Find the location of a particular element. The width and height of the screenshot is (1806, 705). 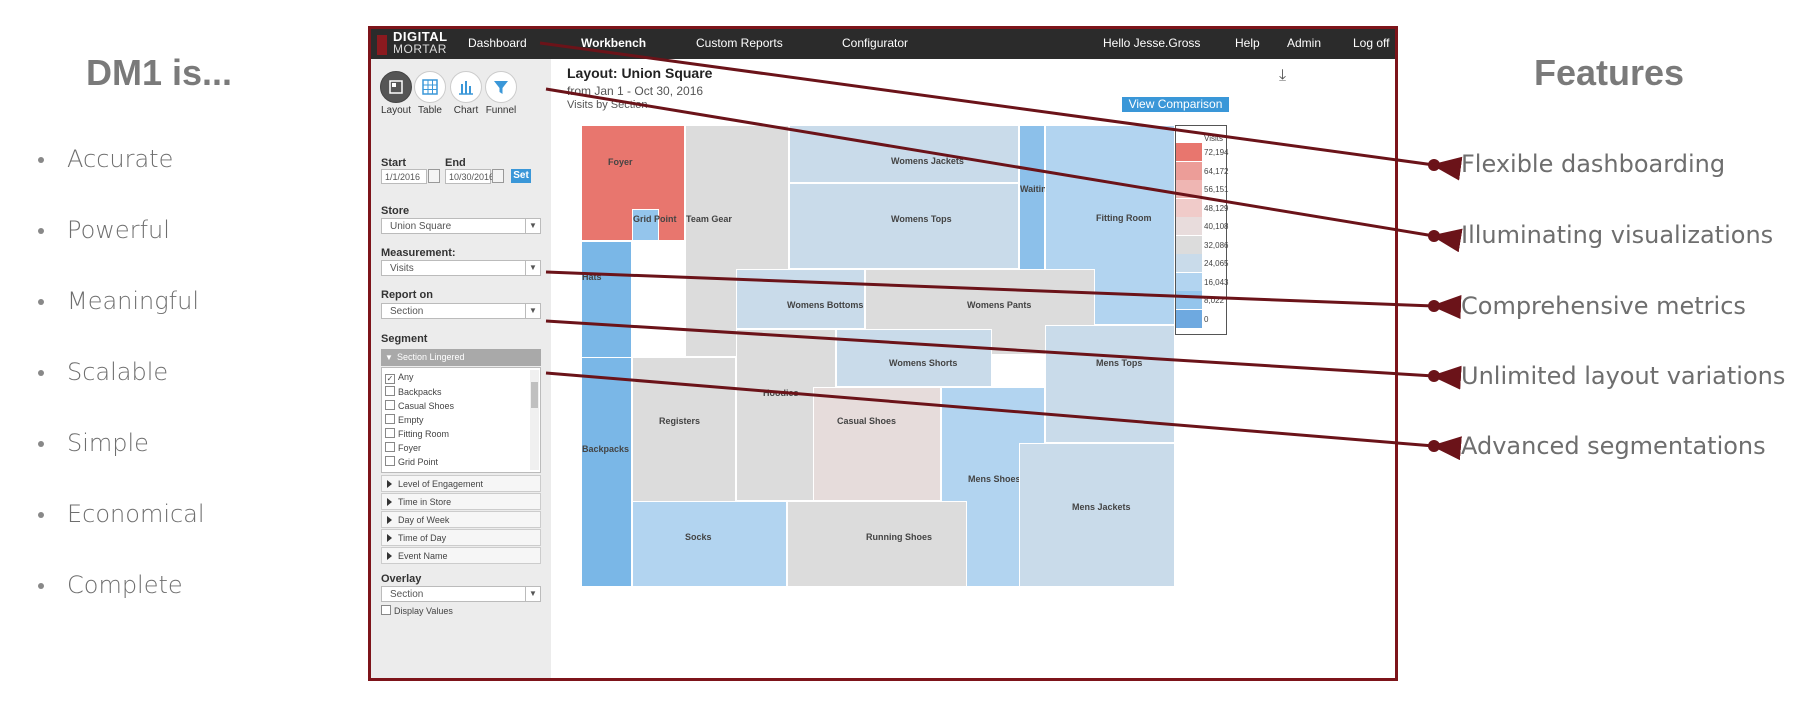

page-title: Layout: Union Square is located at coordinates (640, 73).